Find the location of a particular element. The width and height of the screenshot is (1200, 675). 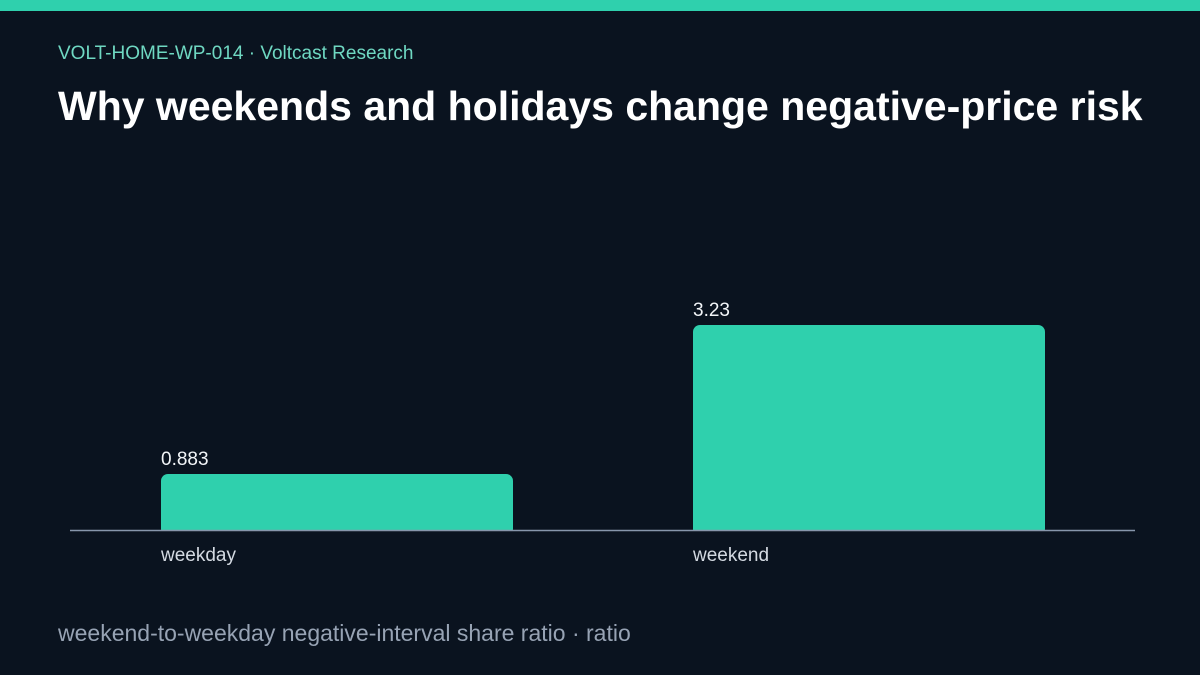

category-label-weekend: weekend is located at coordinates (730, 555).